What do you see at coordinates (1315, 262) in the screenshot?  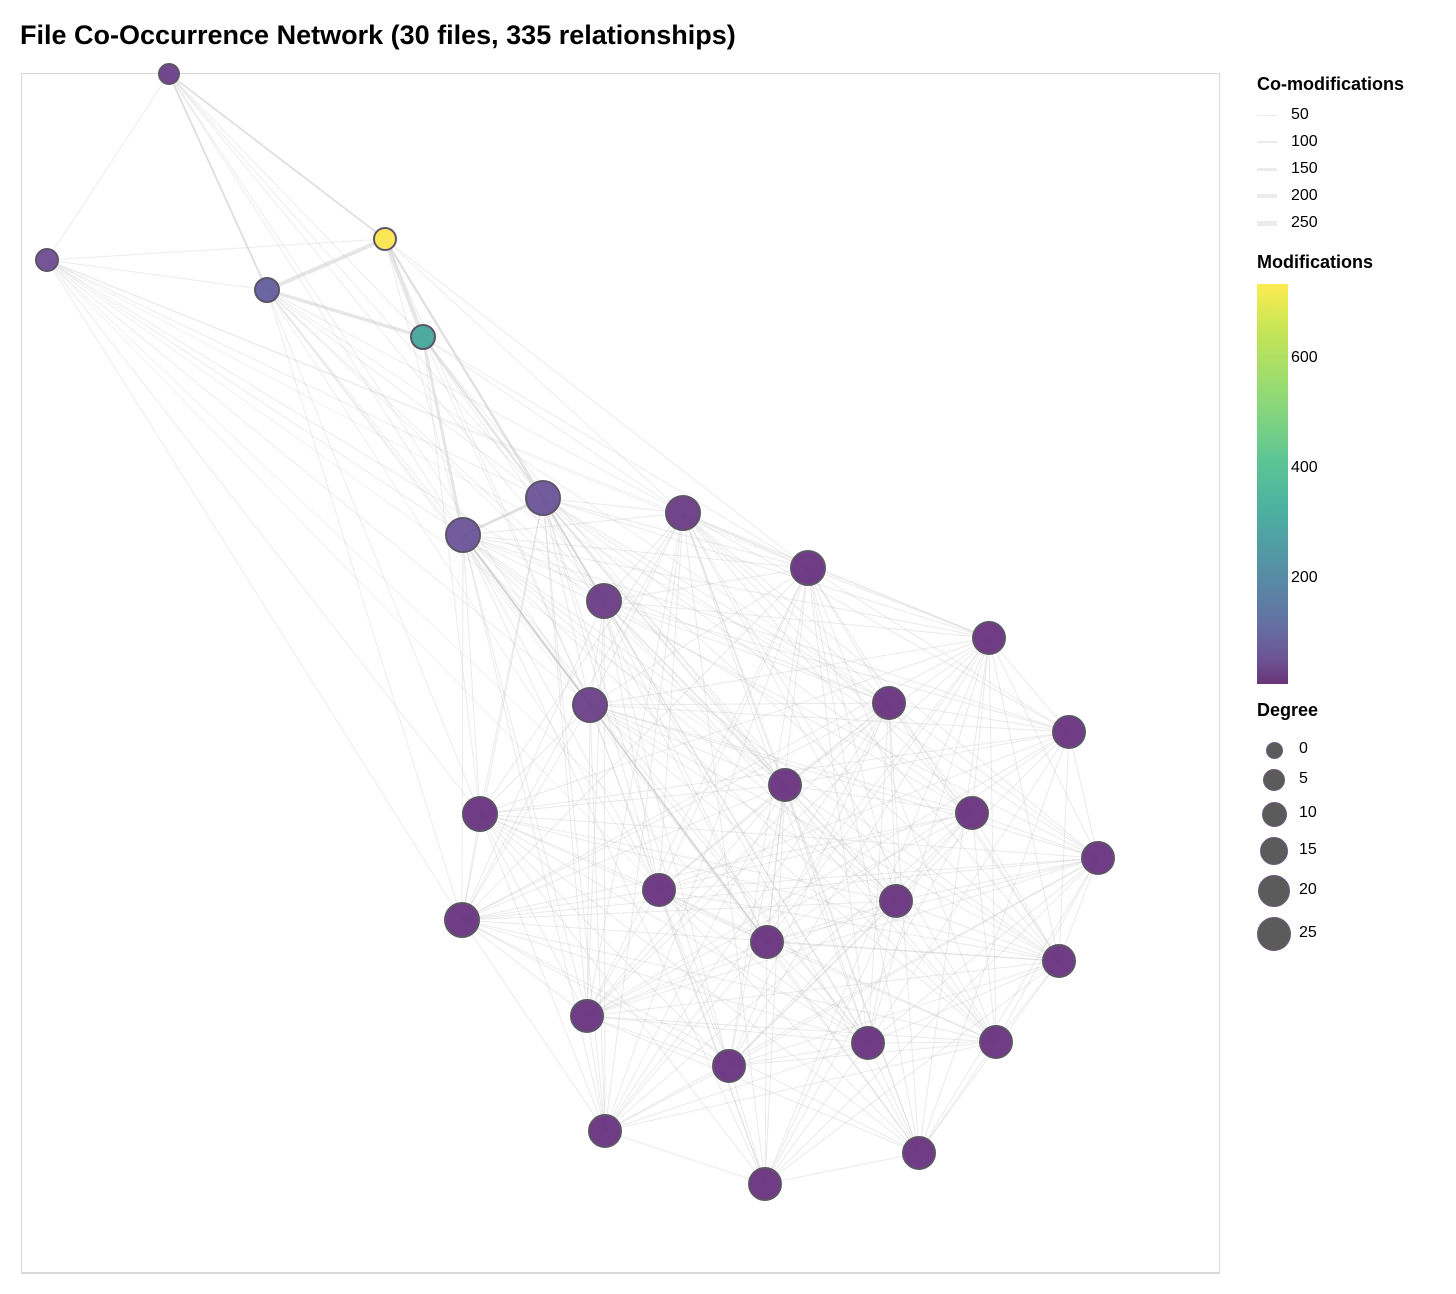 I see `legend-mod-title: Modifications` at bounding box center [1315, 262].